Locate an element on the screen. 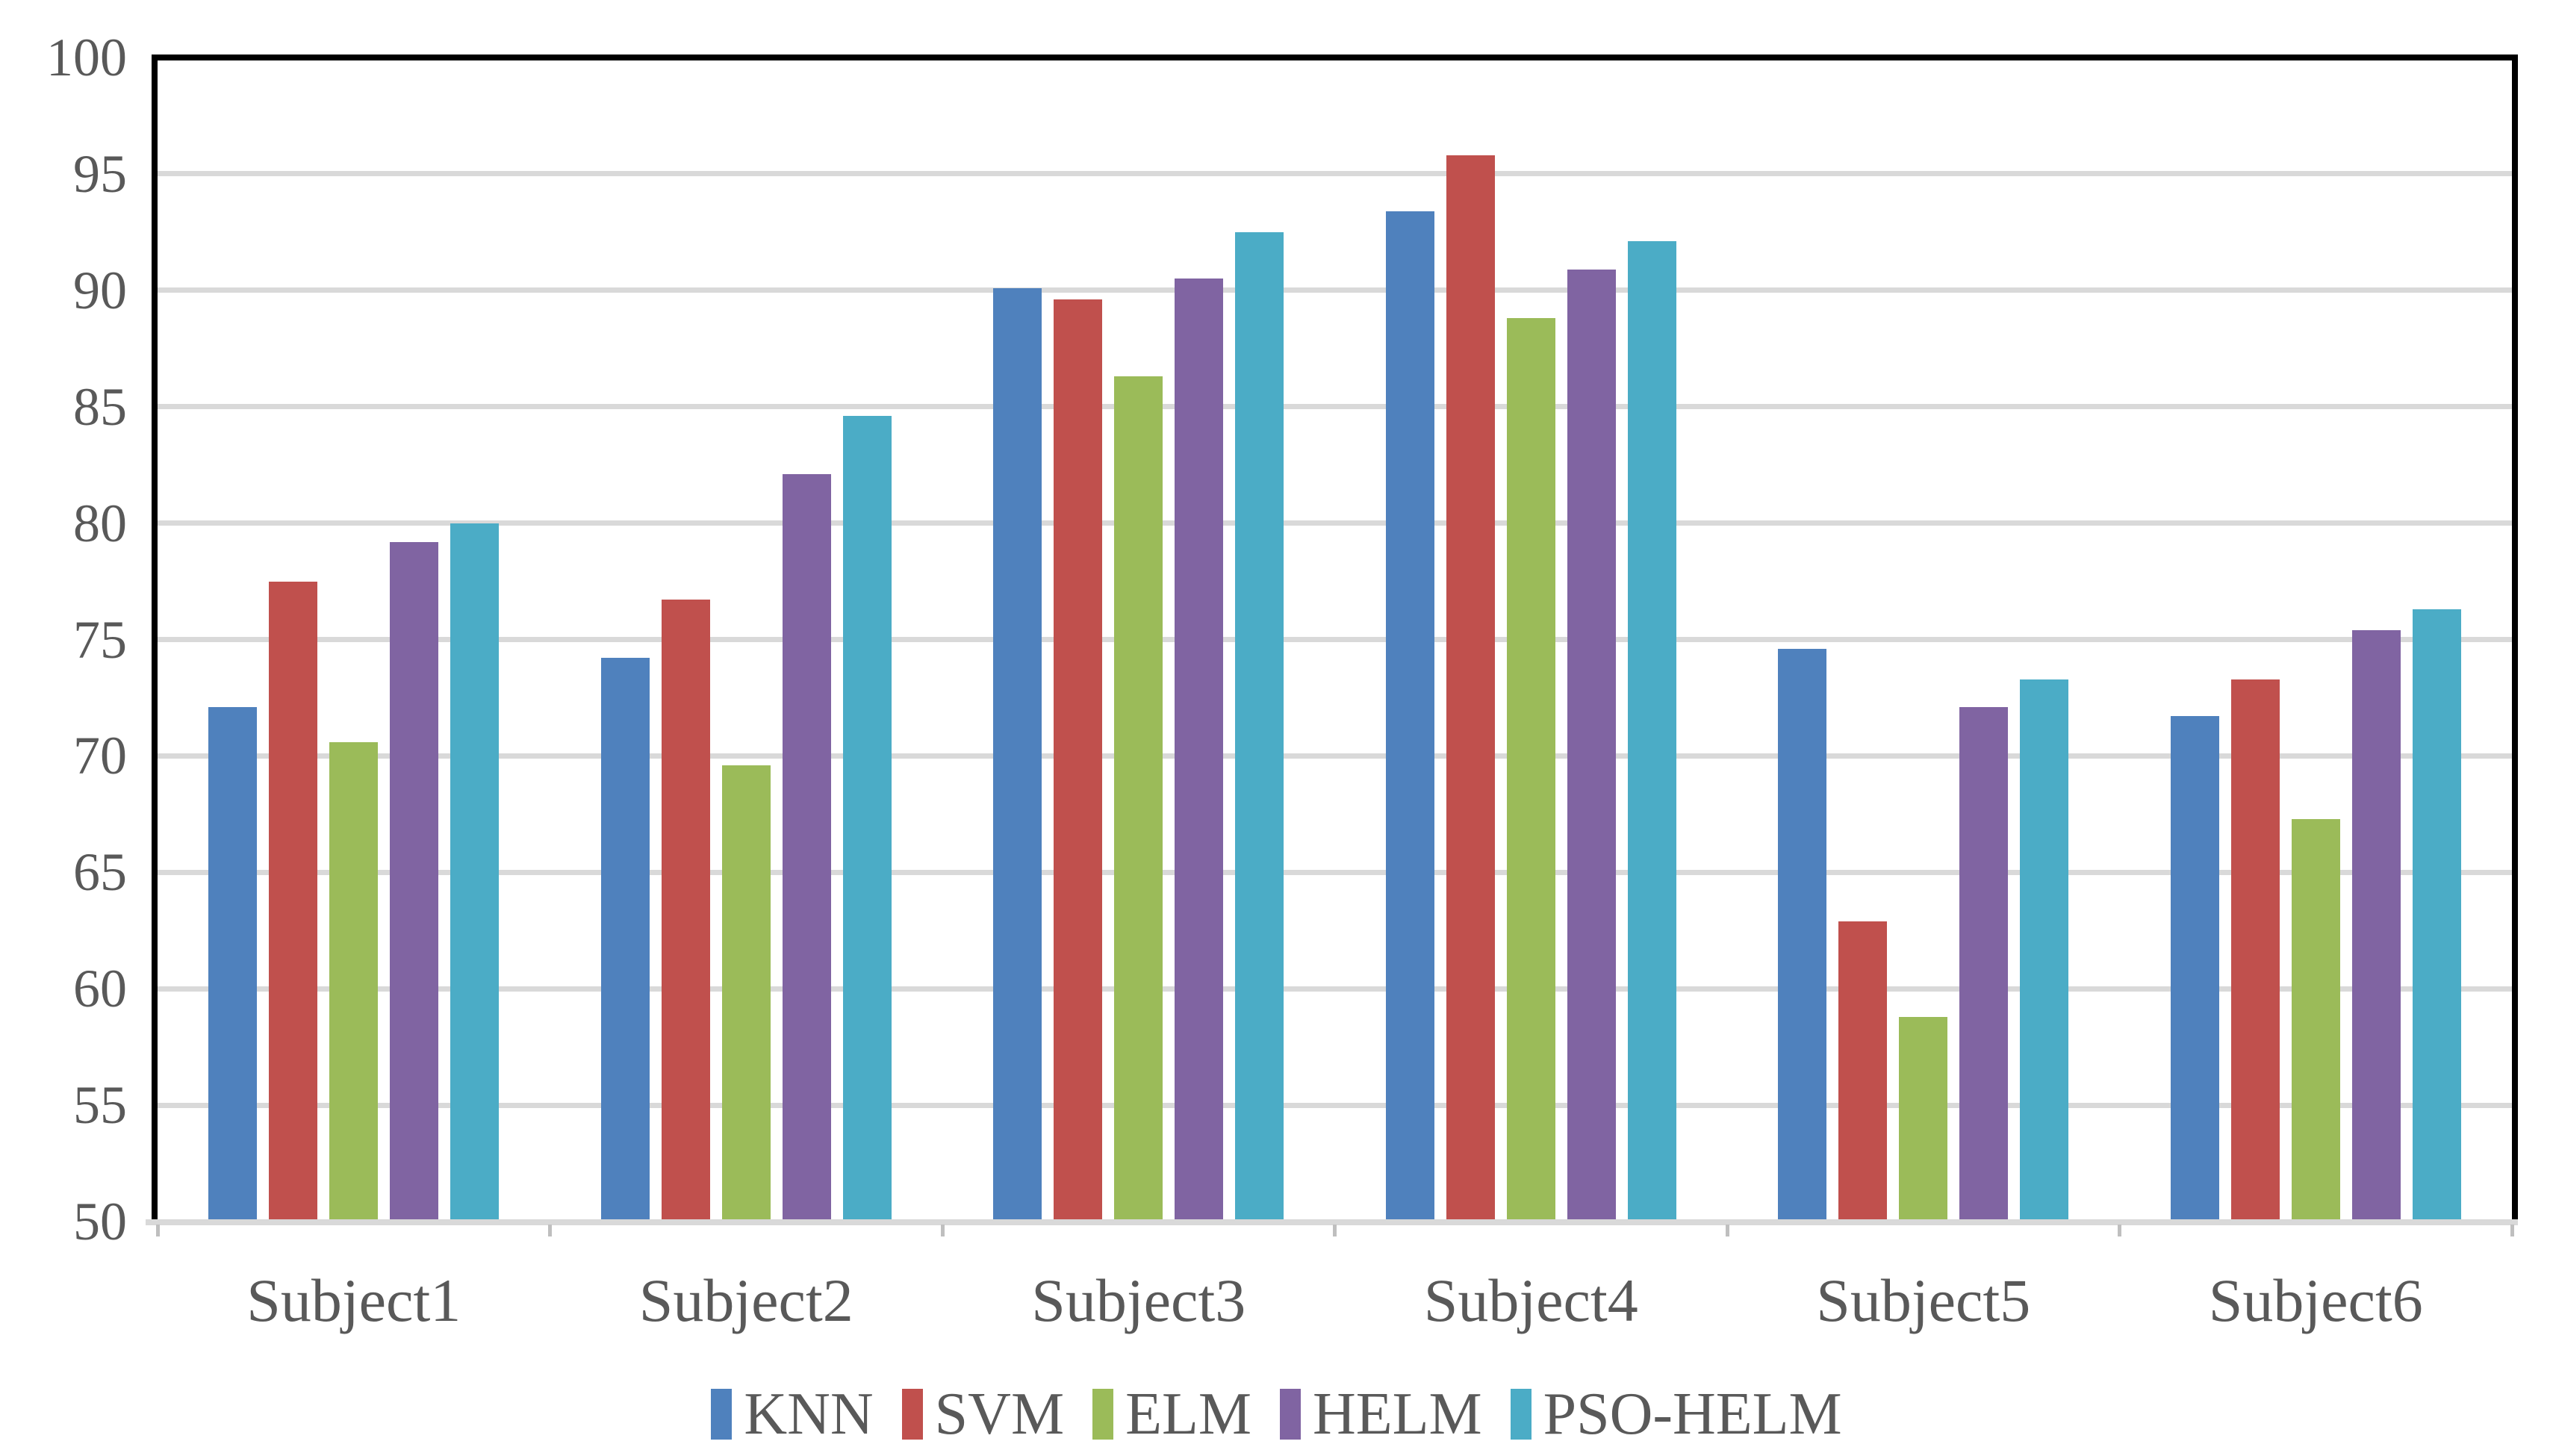 This screenshot has height=1456, width=2553. legend: KNN SVM ELM HELM PSO-HELM is located at coordinates (1276, 1414).